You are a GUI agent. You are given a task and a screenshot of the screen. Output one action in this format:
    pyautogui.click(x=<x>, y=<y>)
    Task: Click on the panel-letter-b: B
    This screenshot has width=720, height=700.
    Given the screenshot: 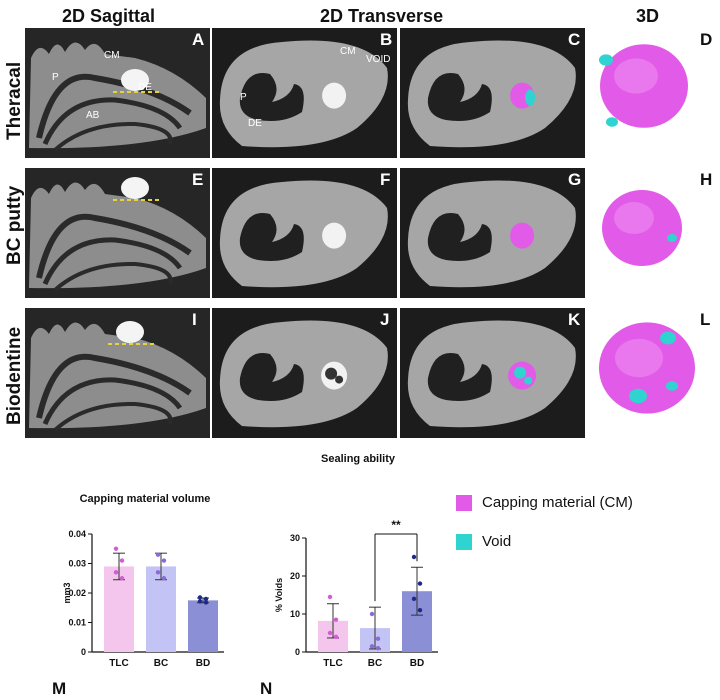 What is the action you would take?
    pyautogui.click(x=386, y=39)
    